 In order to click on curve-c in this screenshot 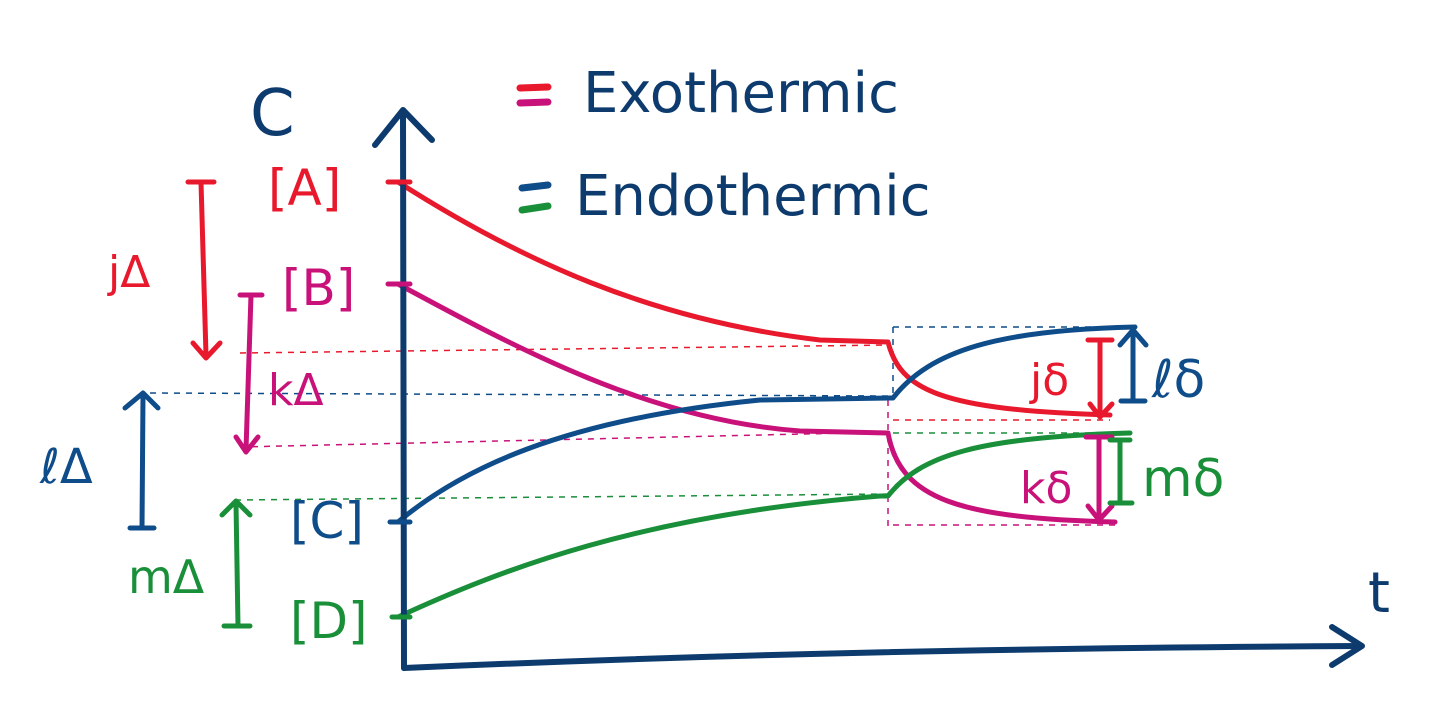, I will do `click(766, 424)`.